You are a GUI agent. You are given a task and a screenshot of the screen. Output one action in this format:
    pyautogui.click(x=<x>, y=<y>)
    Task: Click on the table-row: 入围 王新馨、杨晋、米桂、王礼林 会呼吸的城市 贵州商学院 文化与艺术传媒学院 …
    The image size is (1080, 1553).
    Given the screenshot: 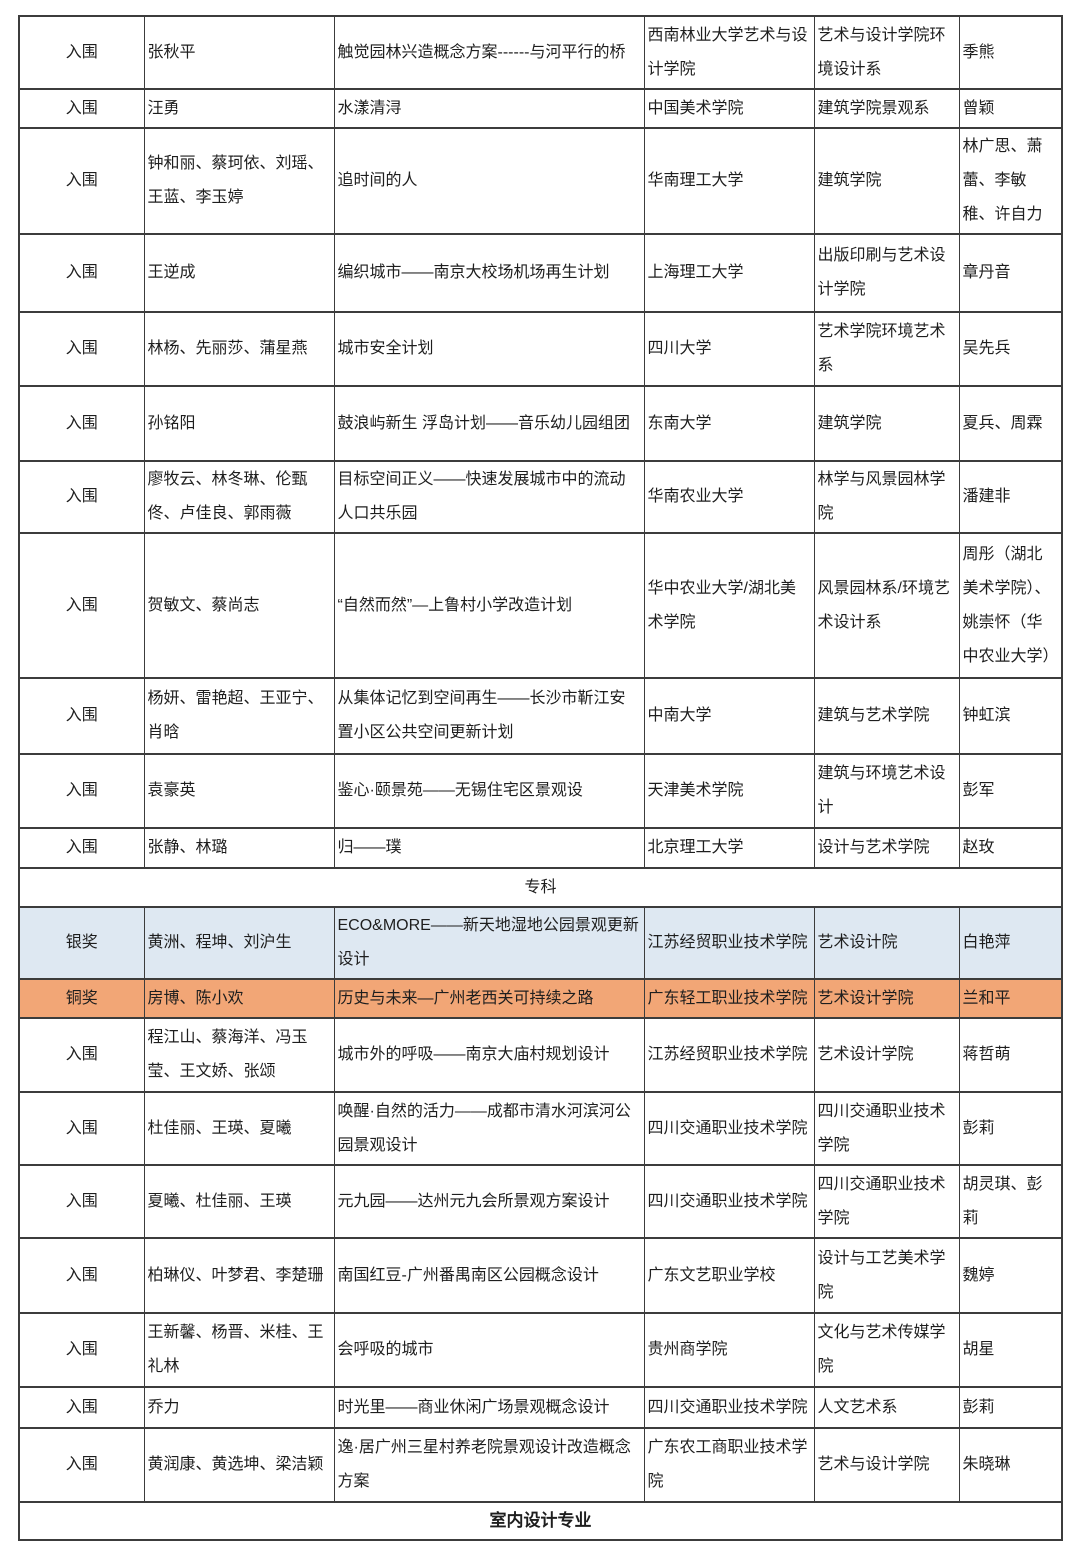 What is the action you would take?
    pyautogui.click(x=540, y=1350)
    